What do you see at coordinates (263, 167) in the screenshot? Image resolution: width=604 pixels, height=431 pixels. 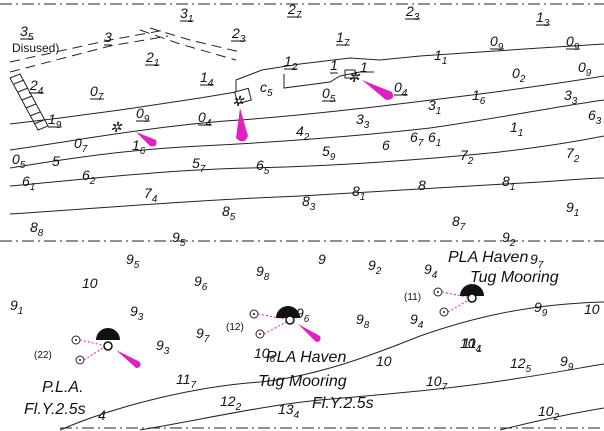 I see `sounding-value: 65` at bounding box center [263, 167].